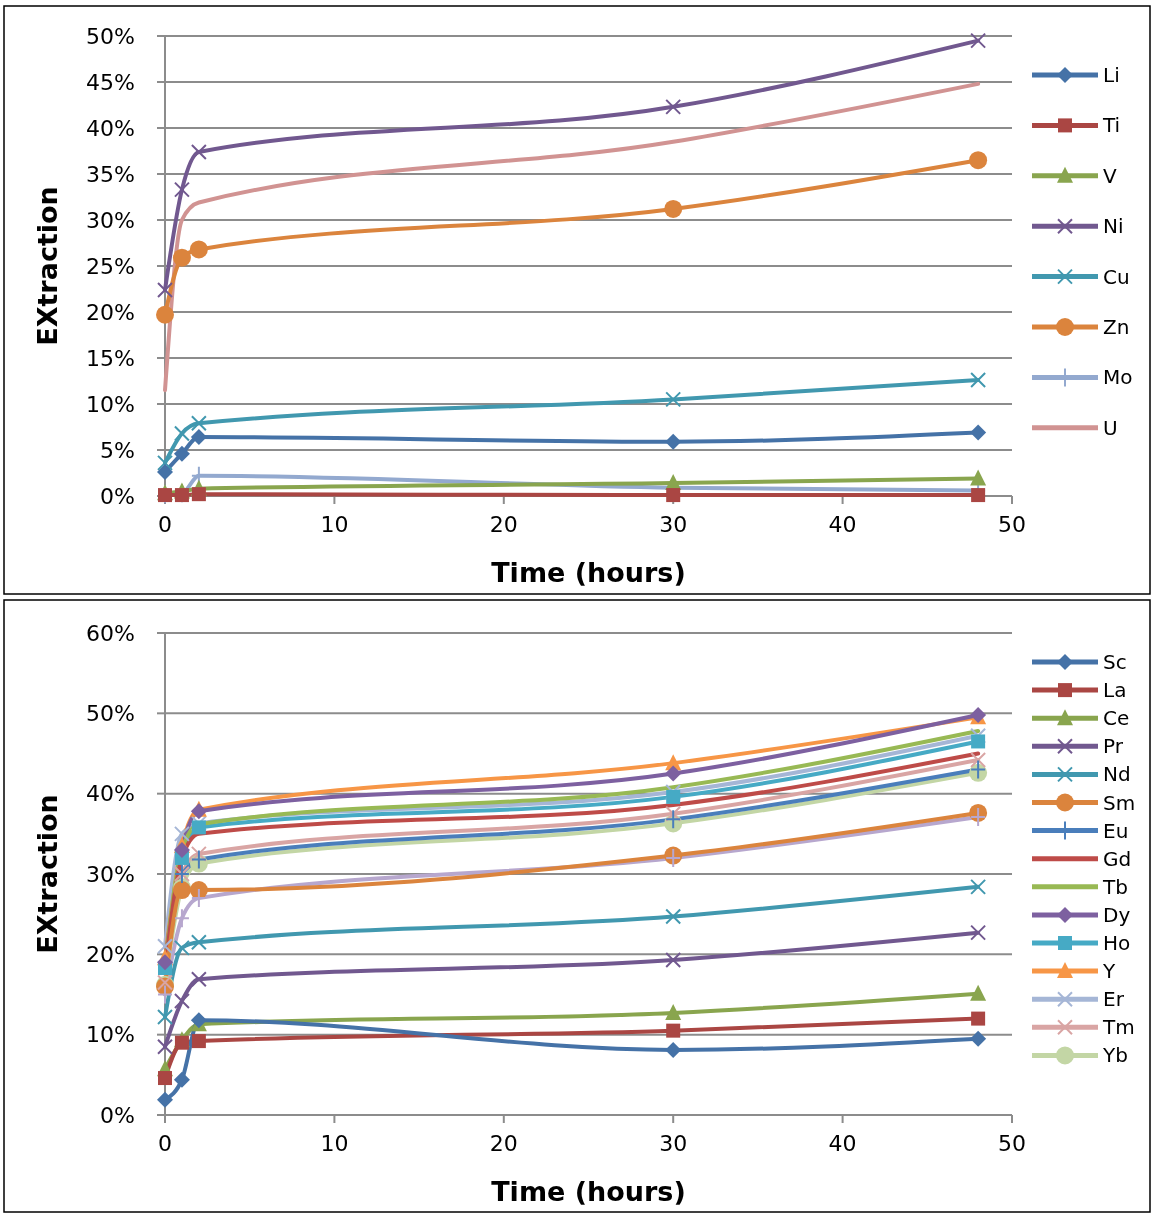 The image size is (1151, 1213). What do you see at coordinates (1117, 858) in the screenshot?
I see `legend-label: Gd` at bounding box center [1117, 858].